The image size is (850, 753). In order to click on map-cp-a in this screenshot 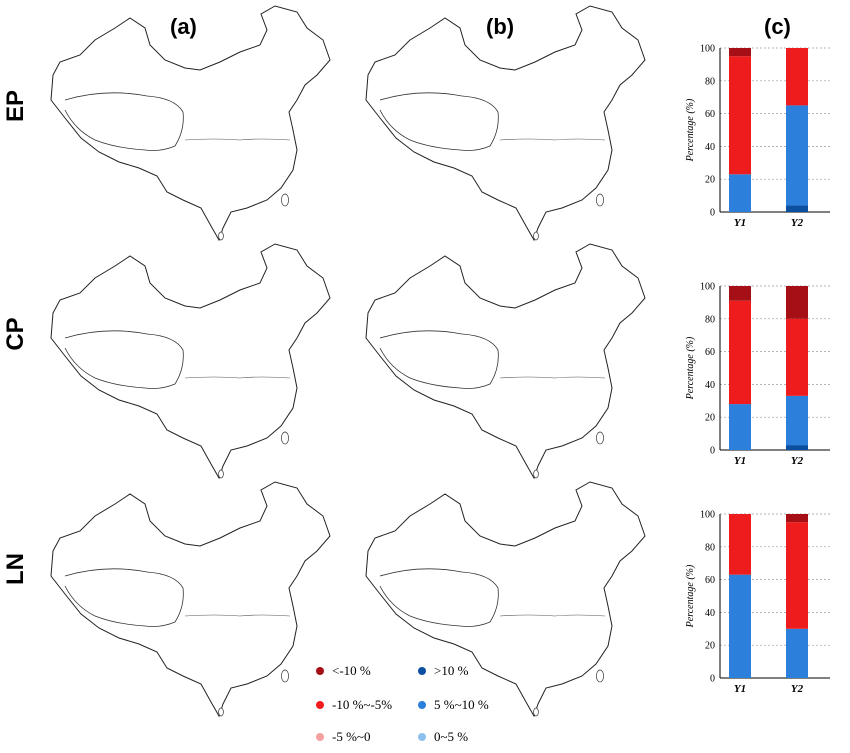, I will do `click(190, 361)`.